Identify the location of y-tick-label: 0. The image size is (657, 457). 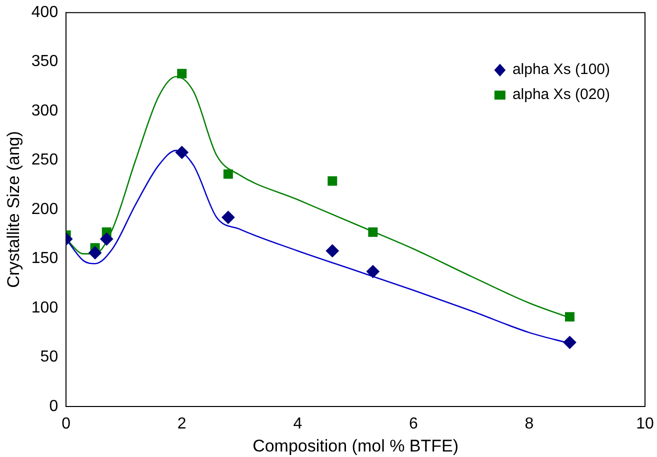
(53, 406).